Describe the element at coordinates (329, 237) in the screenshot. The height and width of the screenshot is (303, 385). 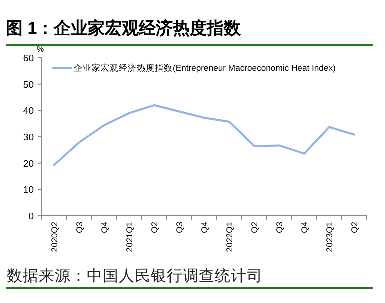
I see `x-tick-label: 2023Q1` at that location.